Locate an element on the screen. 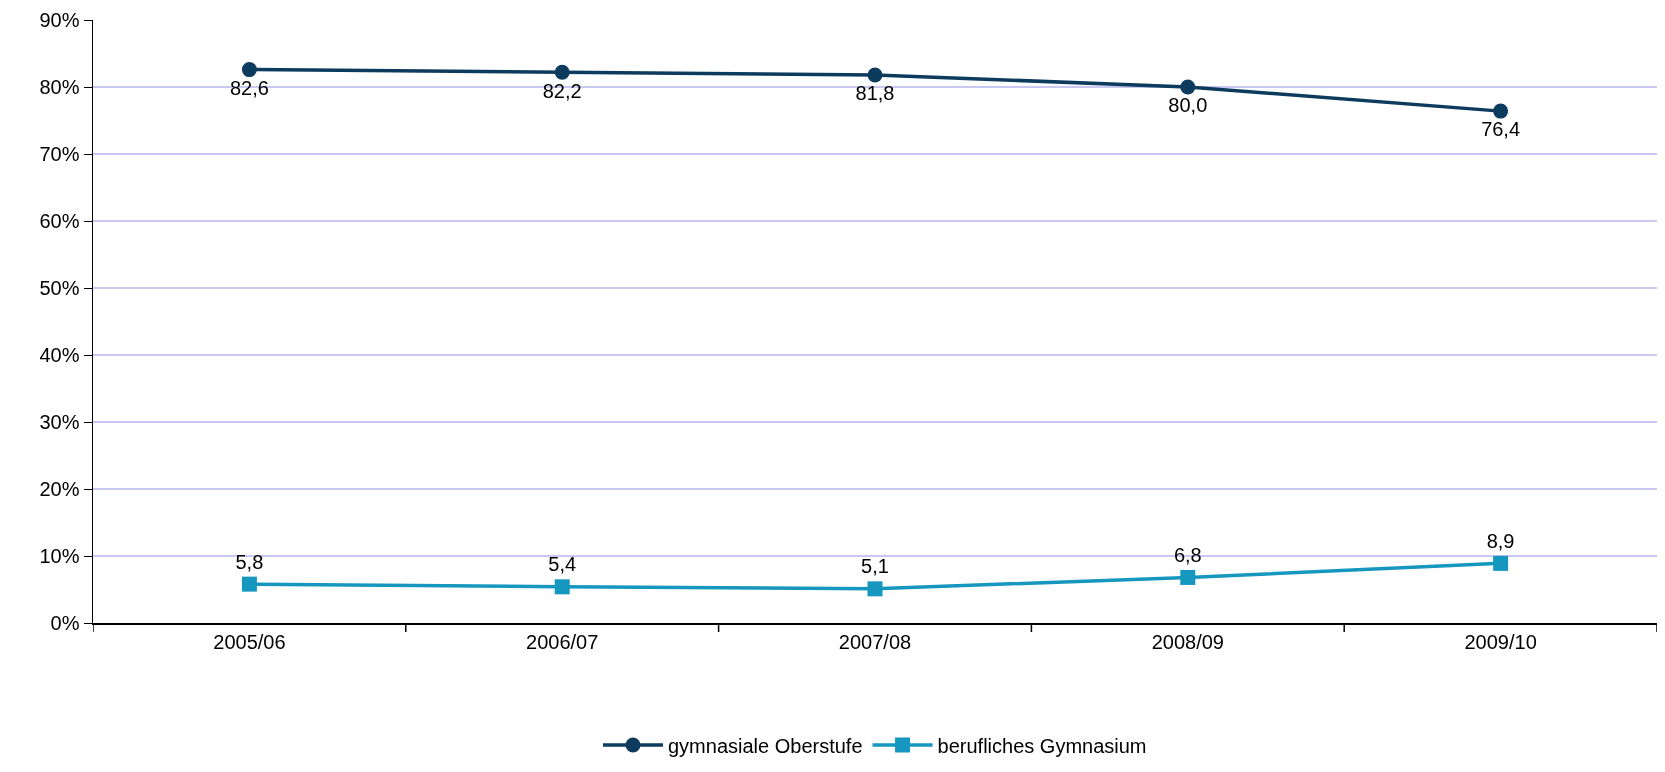 The image size is (1665, 772). data-label: 5,1 is located at coordinates (875, 566).